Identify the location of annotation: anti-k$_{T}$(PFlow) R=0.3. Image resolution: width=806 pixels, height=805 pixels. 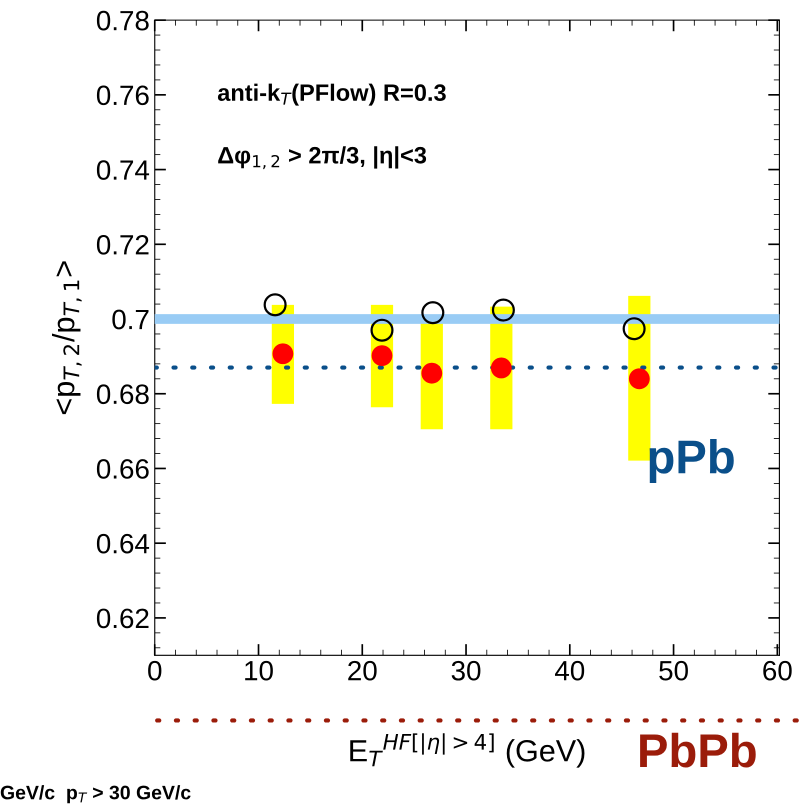
(332, 95).